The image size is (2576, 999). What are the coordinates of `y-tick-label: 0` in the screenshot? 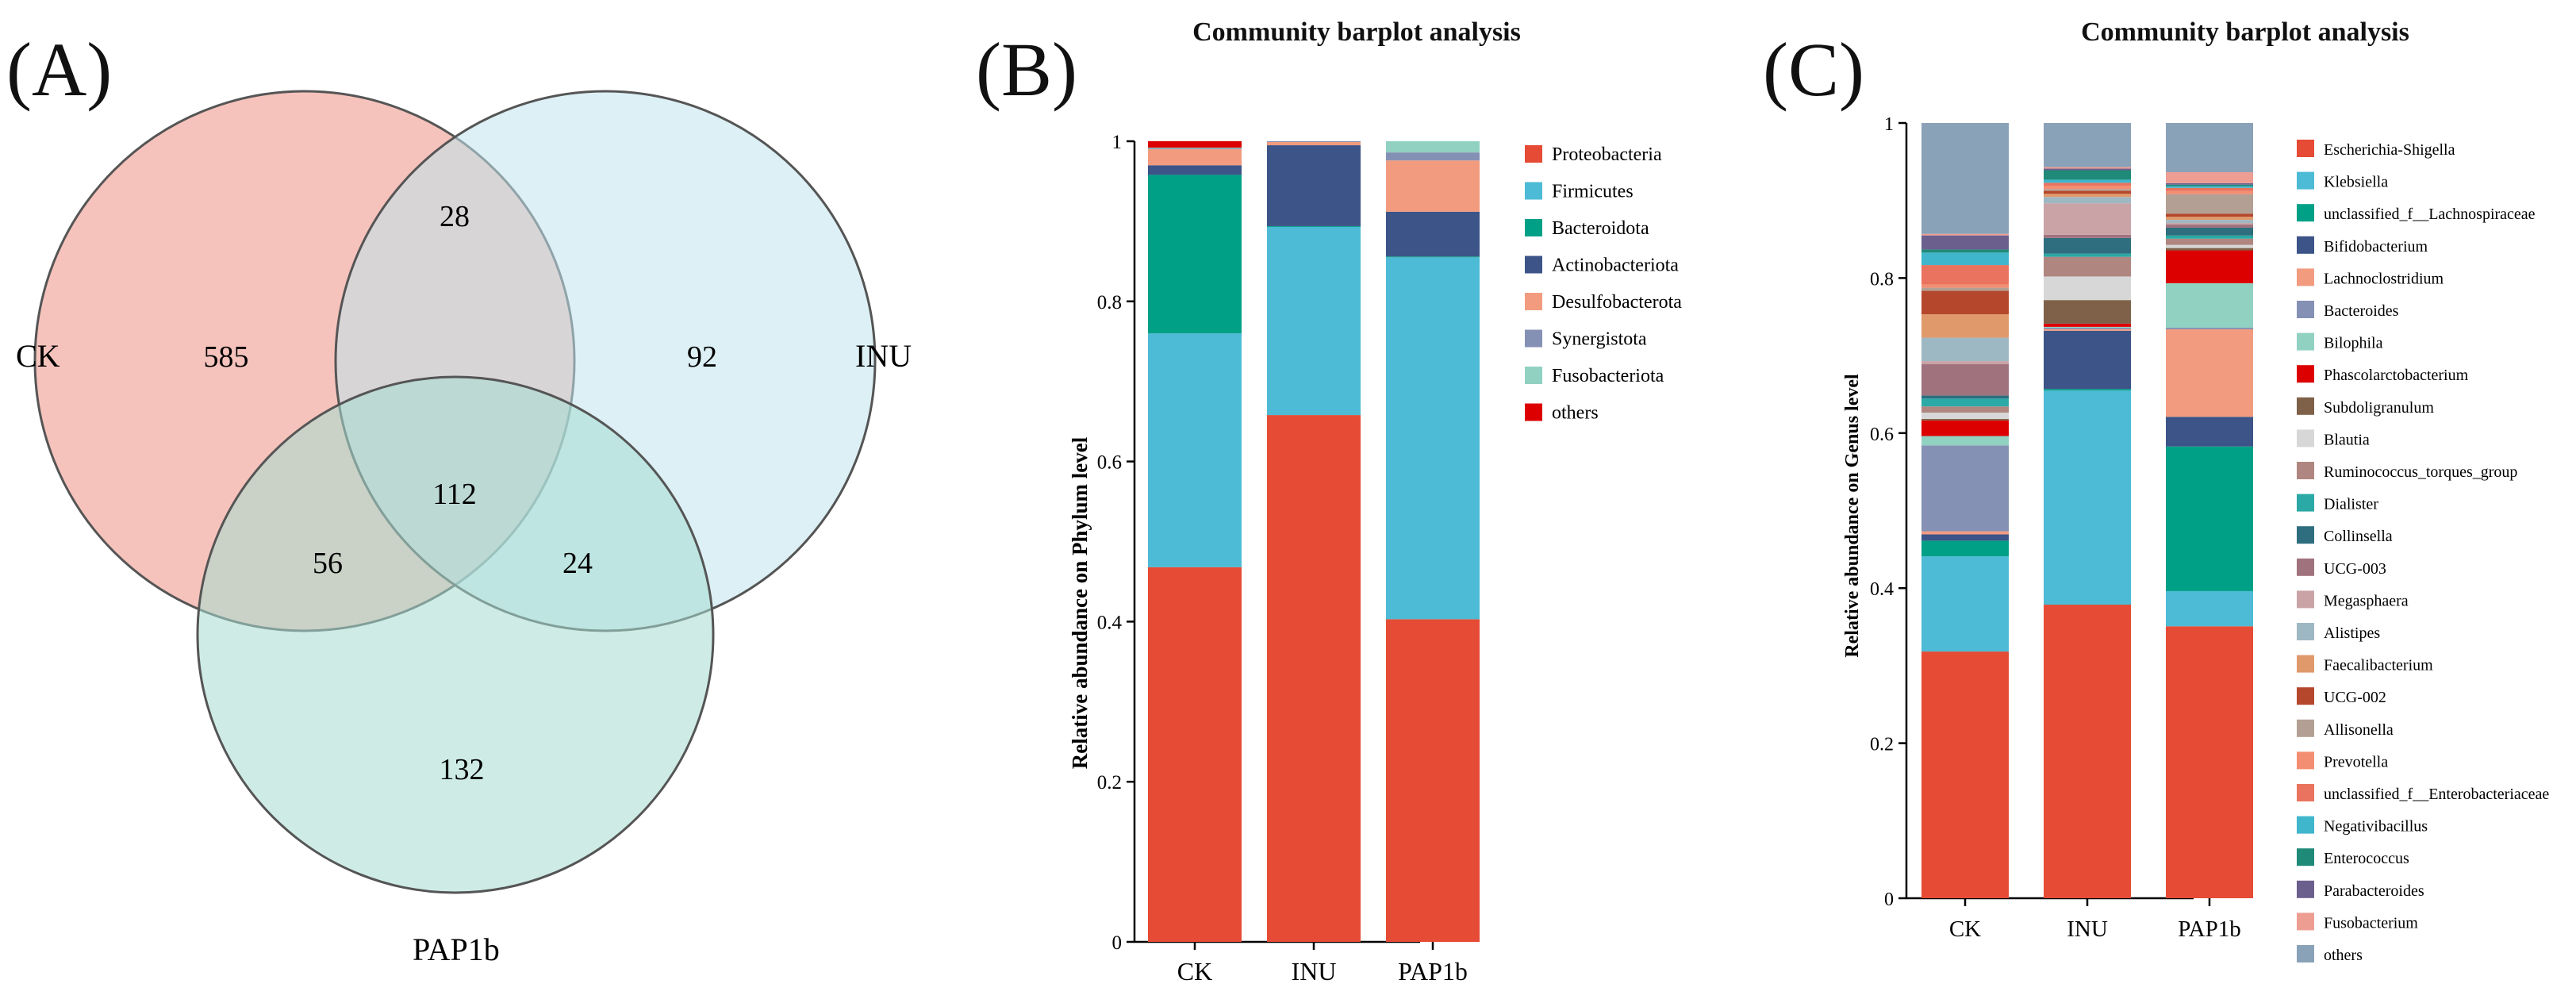 It's located at (1117, 943).